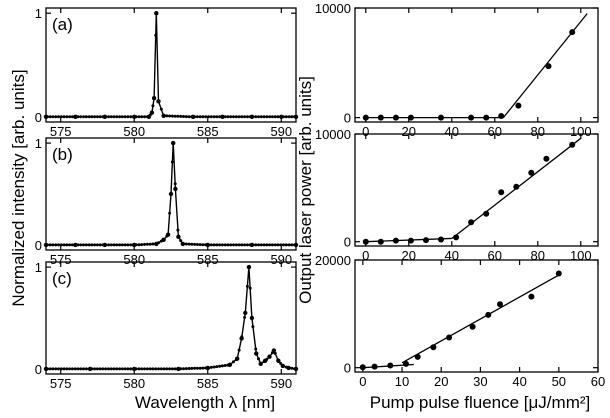 Image resolution: width=610 pixels, height=418 pixels. Describe the element at coordinates (495, 255) in the screenshot. I see `b-threshold-xtick-label: 60` at that location.